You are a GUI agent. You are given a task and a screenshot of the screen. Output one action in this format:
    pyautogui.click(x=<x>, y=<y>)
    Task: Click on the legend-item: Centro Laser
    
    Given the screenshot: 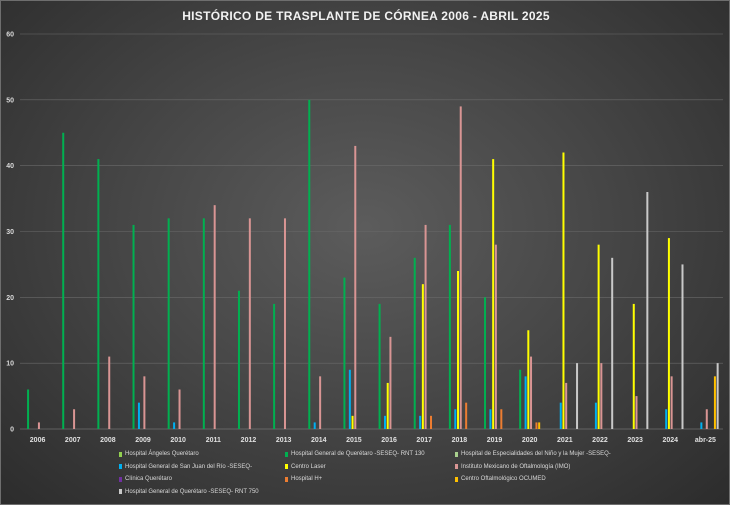 What is the action you would take?
    pyautogui.click(x=305, y=467)
    